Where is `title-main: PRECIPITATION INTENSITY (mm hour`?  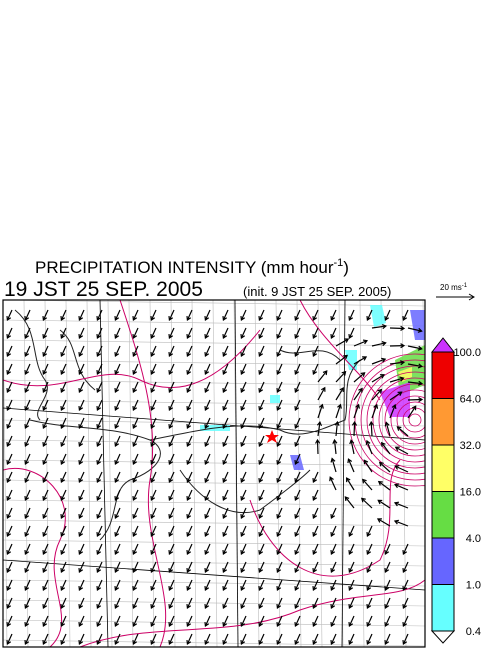 title-main: PRECIPITATION INTENSITY (mm hour is located at coordinates (184, 267).